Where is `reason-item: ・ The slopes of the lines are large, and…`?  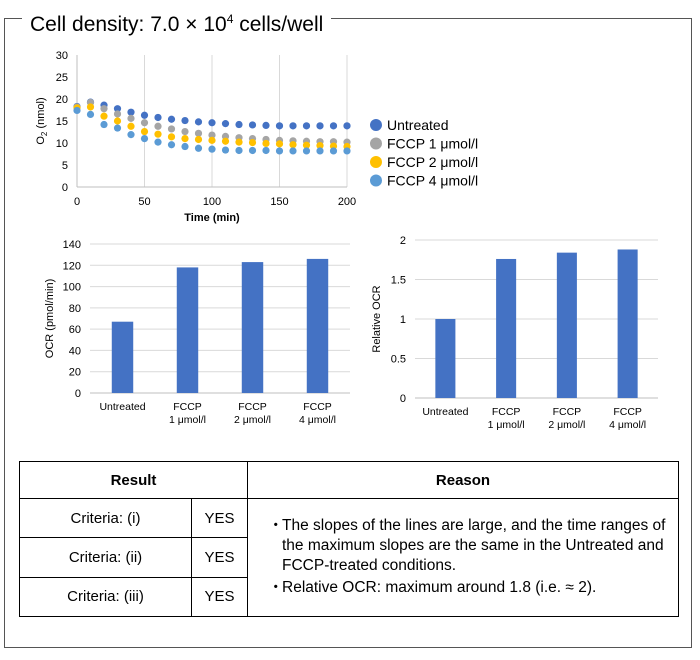
reason-item: ・ The slopes of the lines are large, and… is located at coordinates (468, 546).